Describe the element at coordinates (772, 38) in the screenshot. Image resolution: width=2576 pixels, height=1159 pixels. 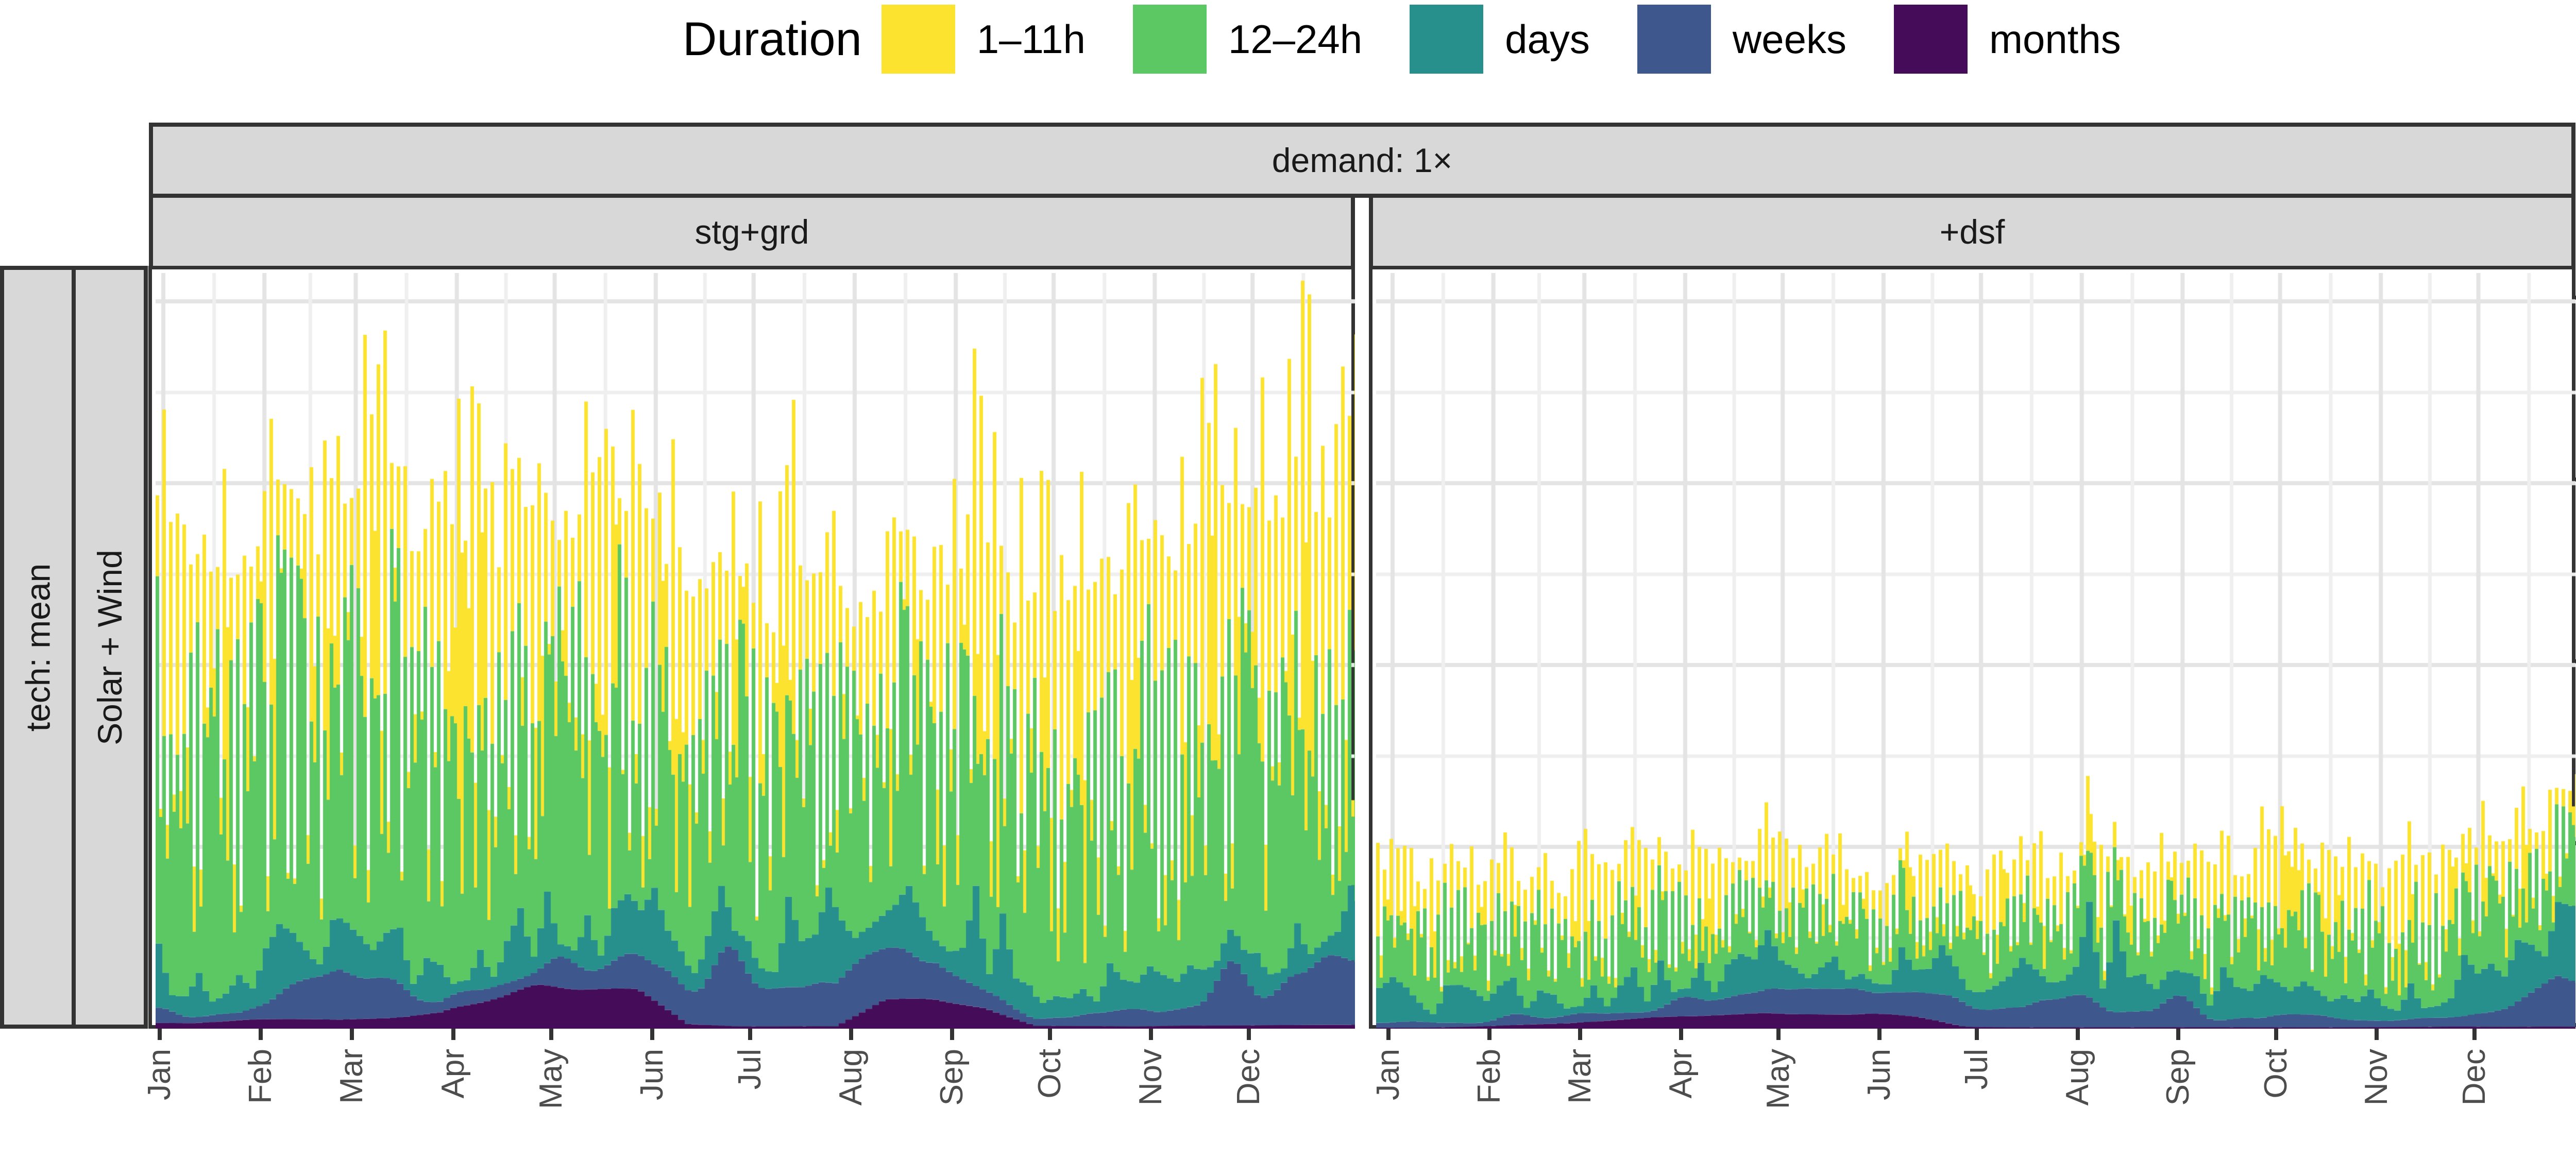
I see `legend-title: Duration` at that location.